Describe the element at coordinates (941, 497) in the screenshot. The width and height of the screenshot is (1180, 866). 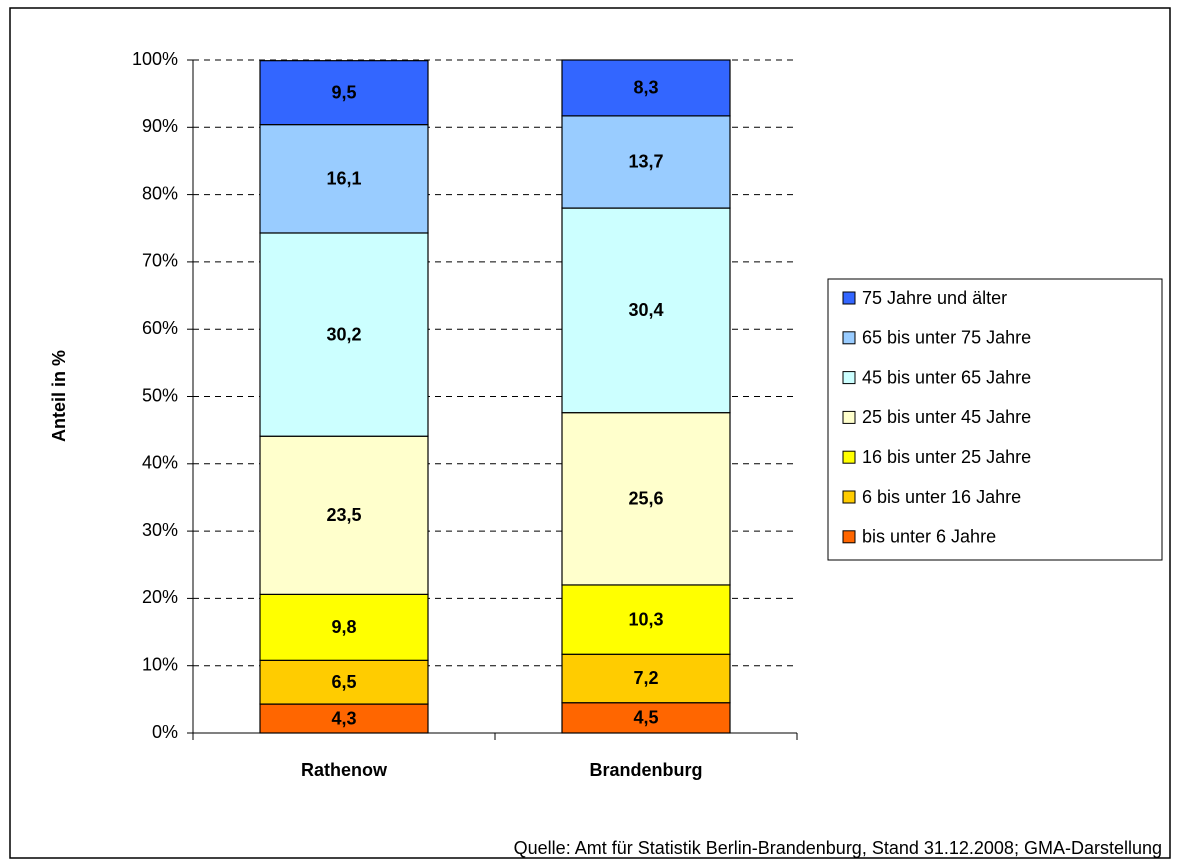
I see `legend-label: 6 bis unter 16 Jahre` at that location.